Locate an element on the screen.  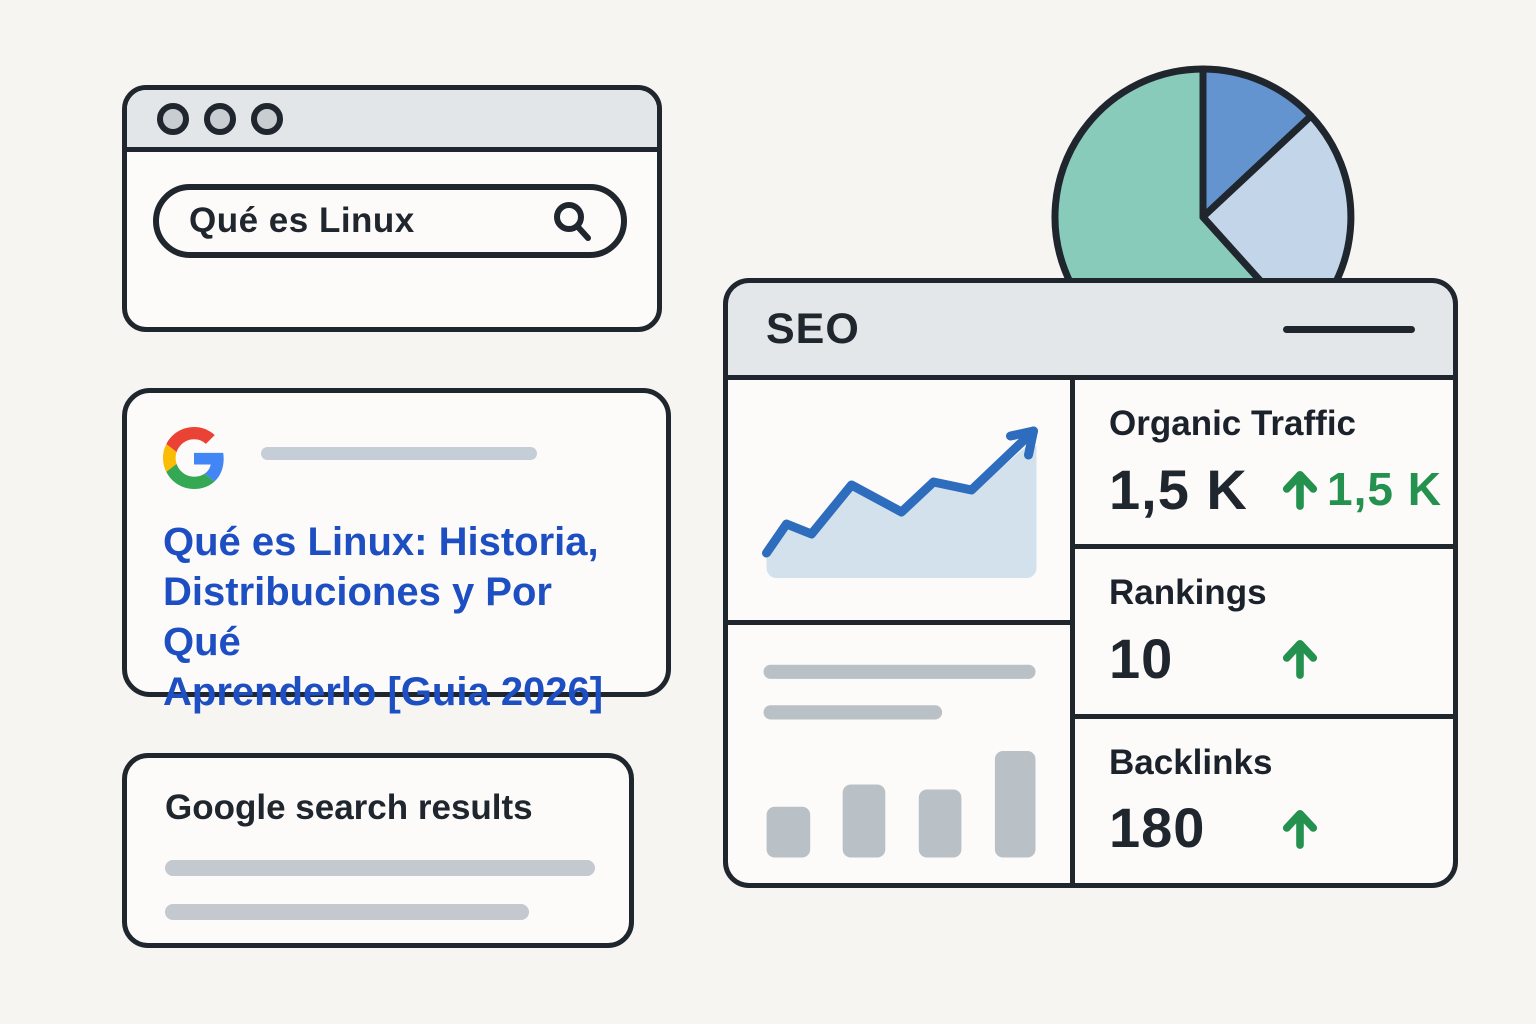
report-bar-chart is located at coordinates (899, 754).